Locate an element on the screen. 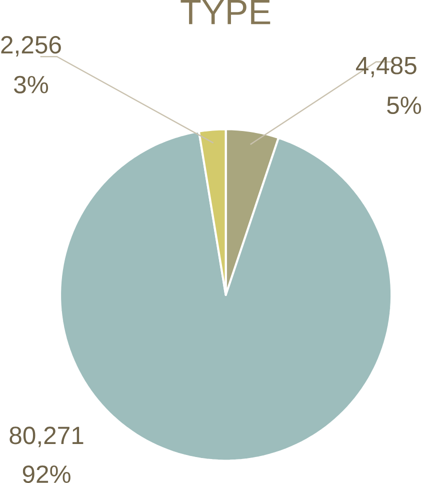 This screenshot has width=422, height=483. chart-title: TYPE is located at coordinates (225, 12).